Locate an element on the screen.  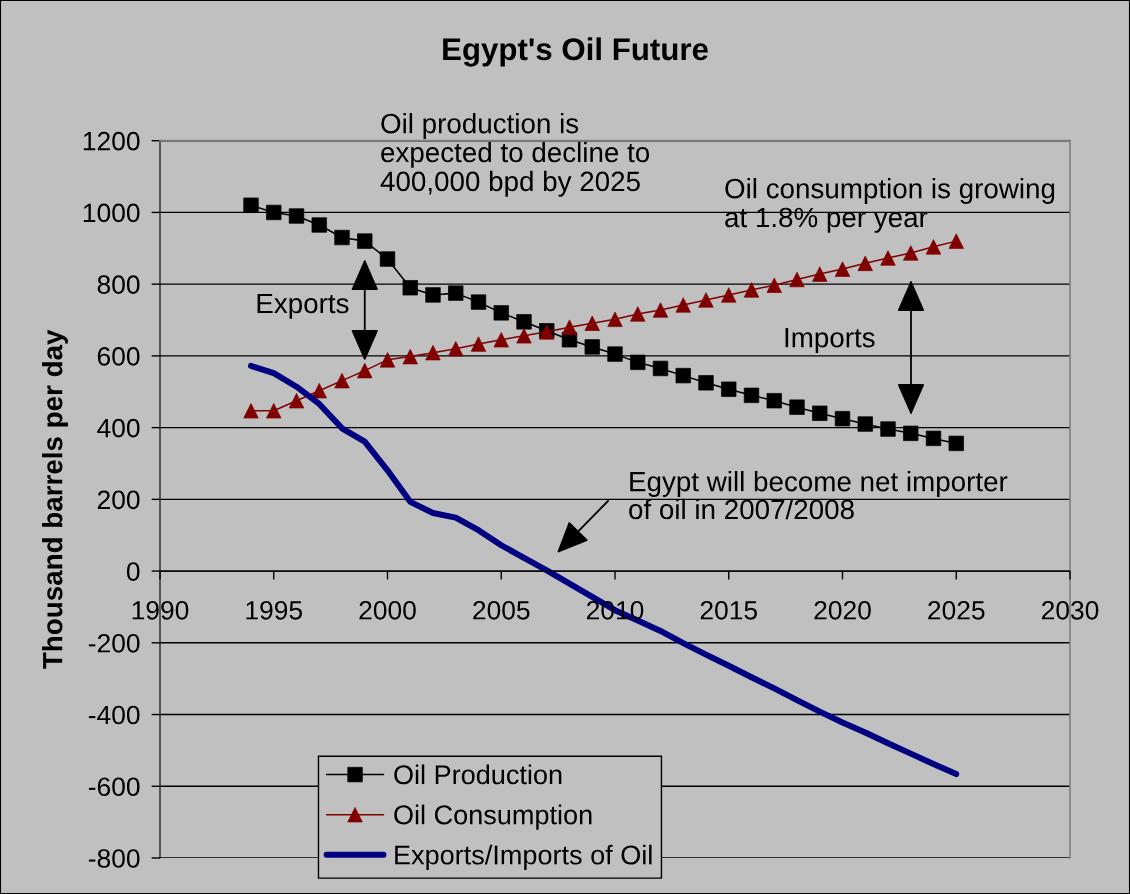
y-tick-label: 200 is located at coordinates (118, 500).